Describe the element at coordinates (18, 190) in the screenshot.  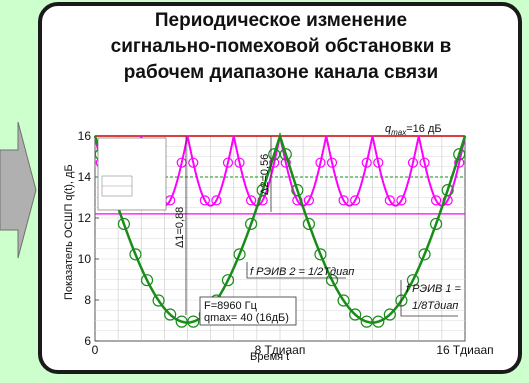
I see `left-arrow-icon` at that location.